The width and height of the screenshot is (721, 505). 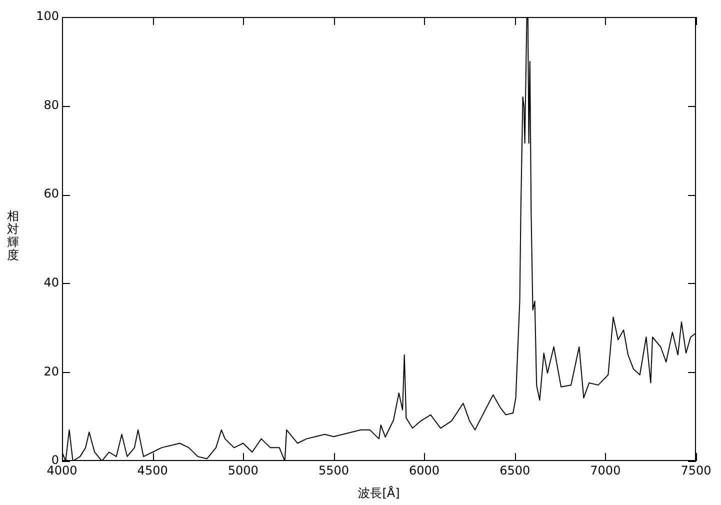 I want to click on x-tick-label: 7500, so click(x=696, y=470).